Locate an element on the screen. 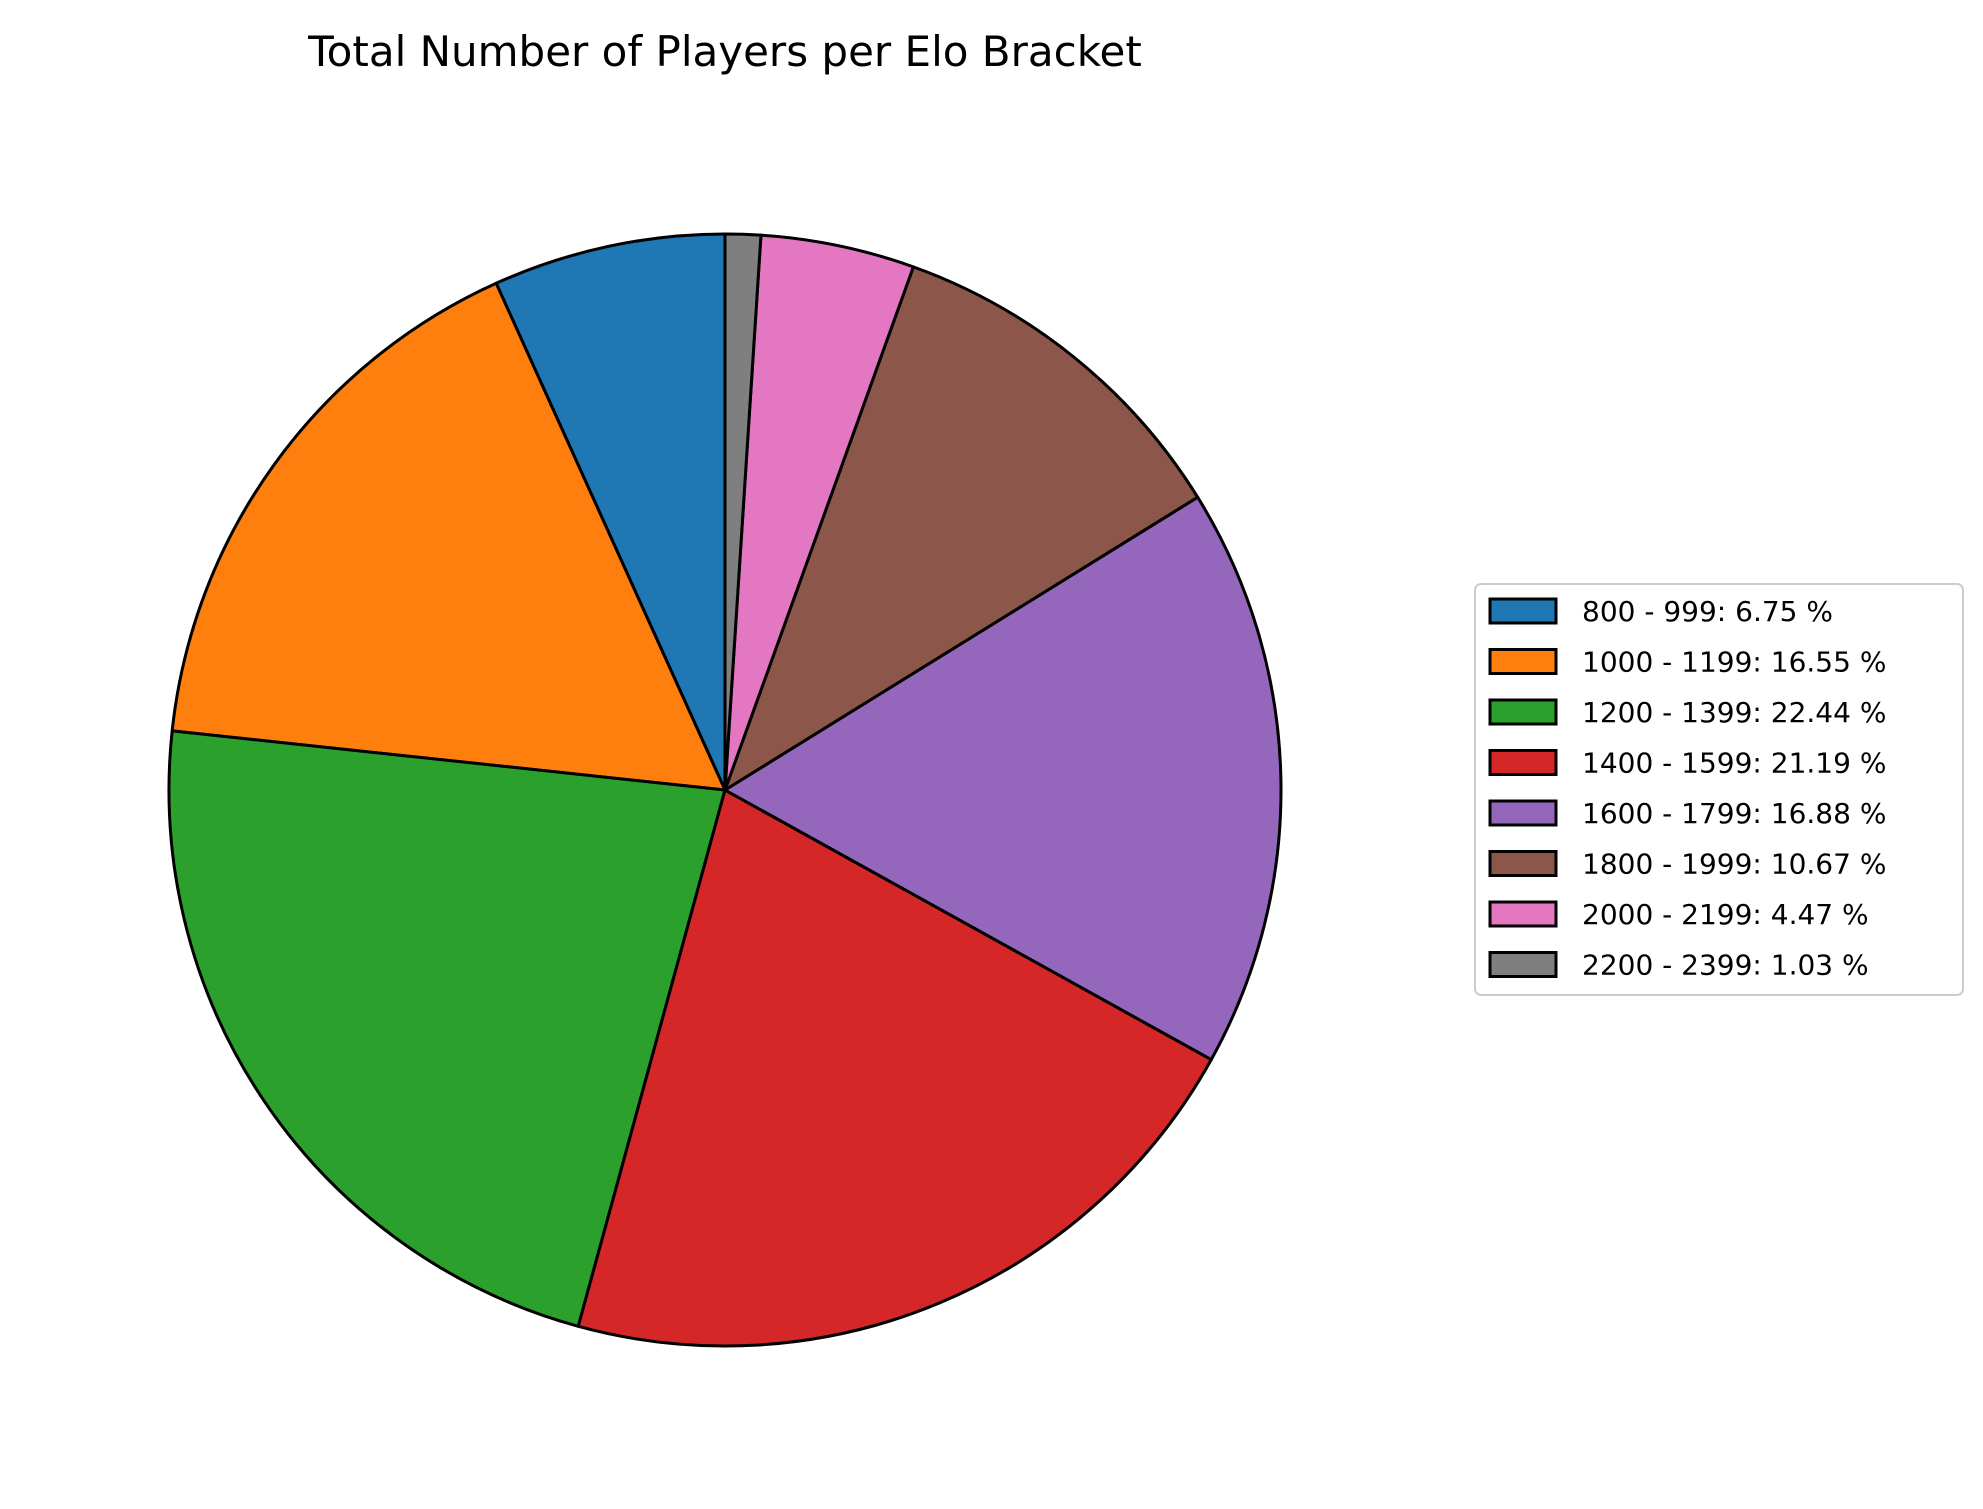 The height and width of the screenshot is (1509, 1983). legend-entry-7: 2200 - 2399: 1.03 % is located at coordinates (1678, 965).